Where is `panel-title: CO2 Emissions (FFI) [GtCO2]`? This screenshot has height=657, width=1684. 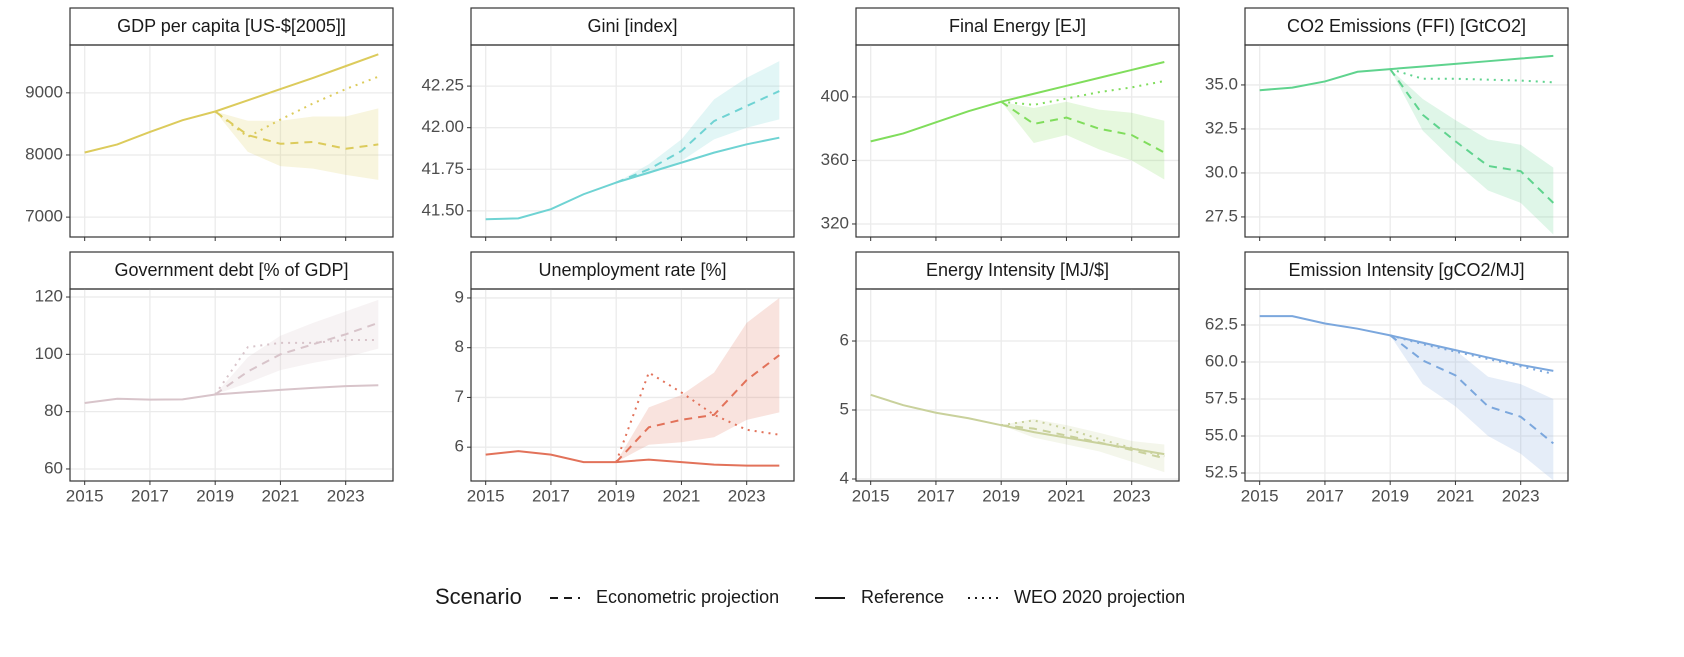
panel-title: CO2 Emissions (FFI) [GtCO2] is located at coordinates (1406, 26).